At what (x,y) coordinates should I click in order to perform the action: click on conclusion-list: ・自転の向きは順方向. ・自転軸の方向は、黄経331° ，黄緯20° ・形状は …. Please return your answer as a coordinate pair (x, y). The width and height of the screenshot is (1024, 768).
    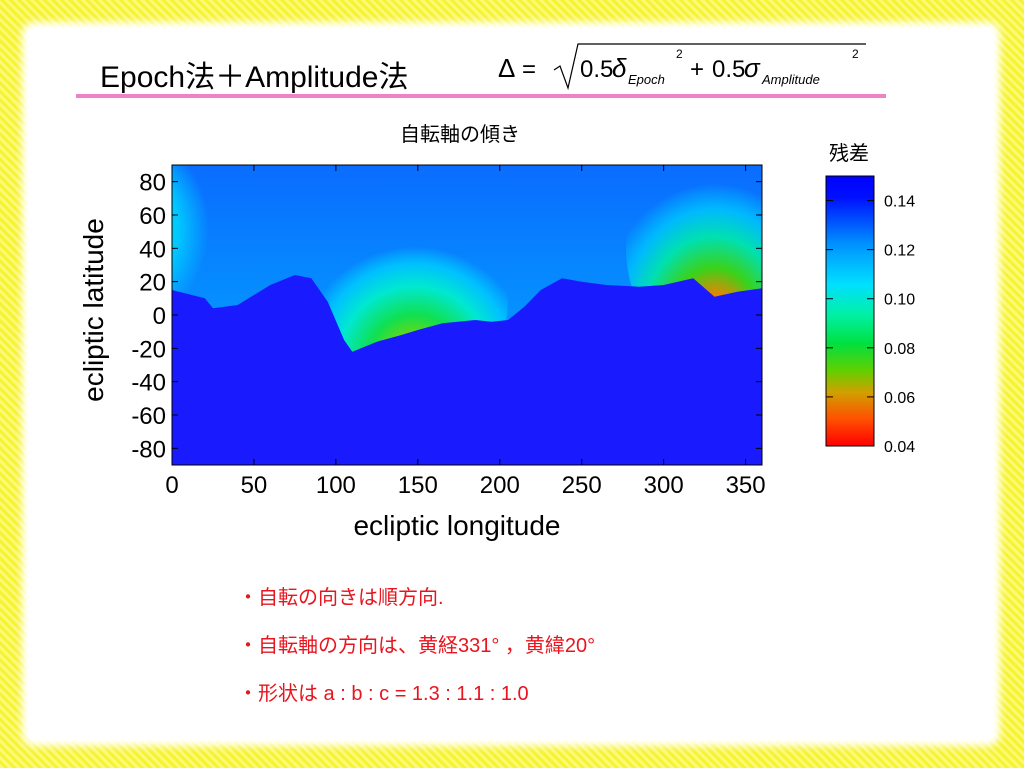
    Looking at the image, I should click on (416, 652).